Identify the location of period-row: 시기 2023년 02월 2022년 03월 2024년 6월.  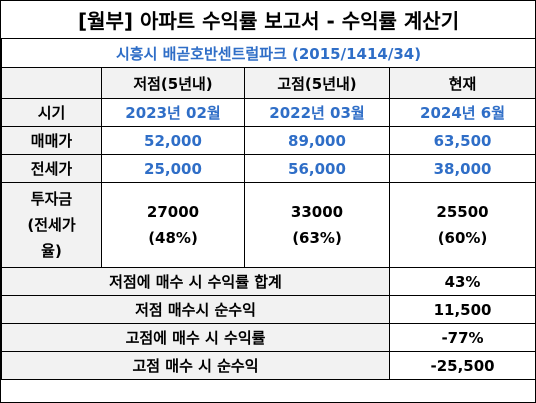
(268, 112).